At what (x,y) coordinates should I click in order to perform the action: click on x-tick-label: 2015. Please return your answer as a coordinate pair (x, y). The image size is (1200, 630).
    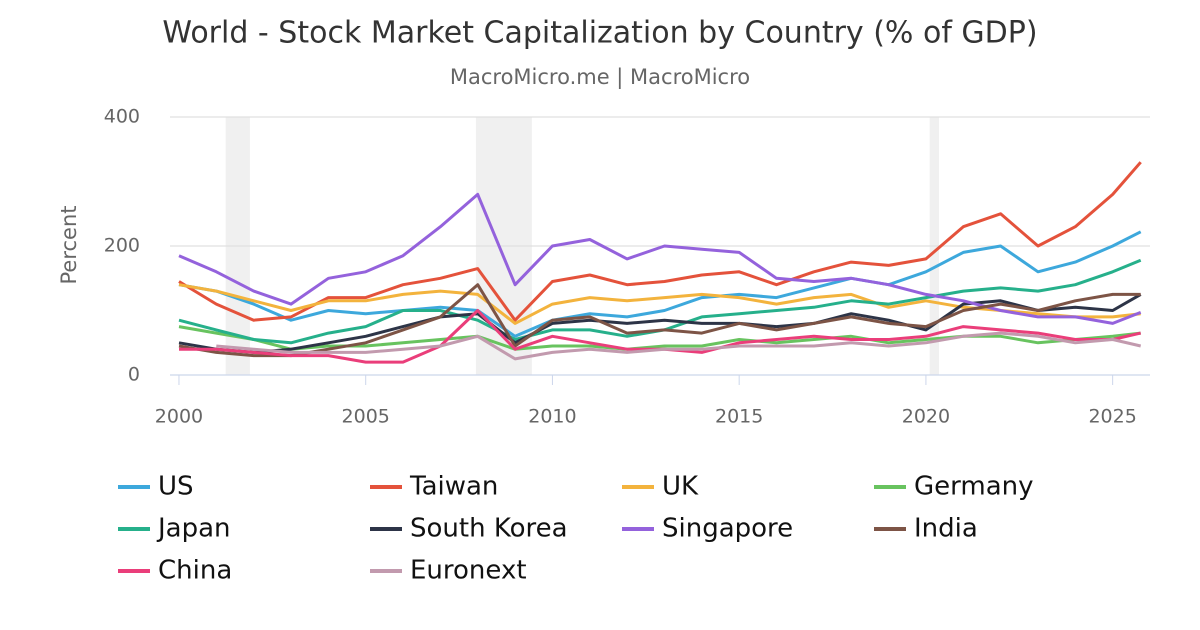
    Looking at the image, I should click on (739, 417).